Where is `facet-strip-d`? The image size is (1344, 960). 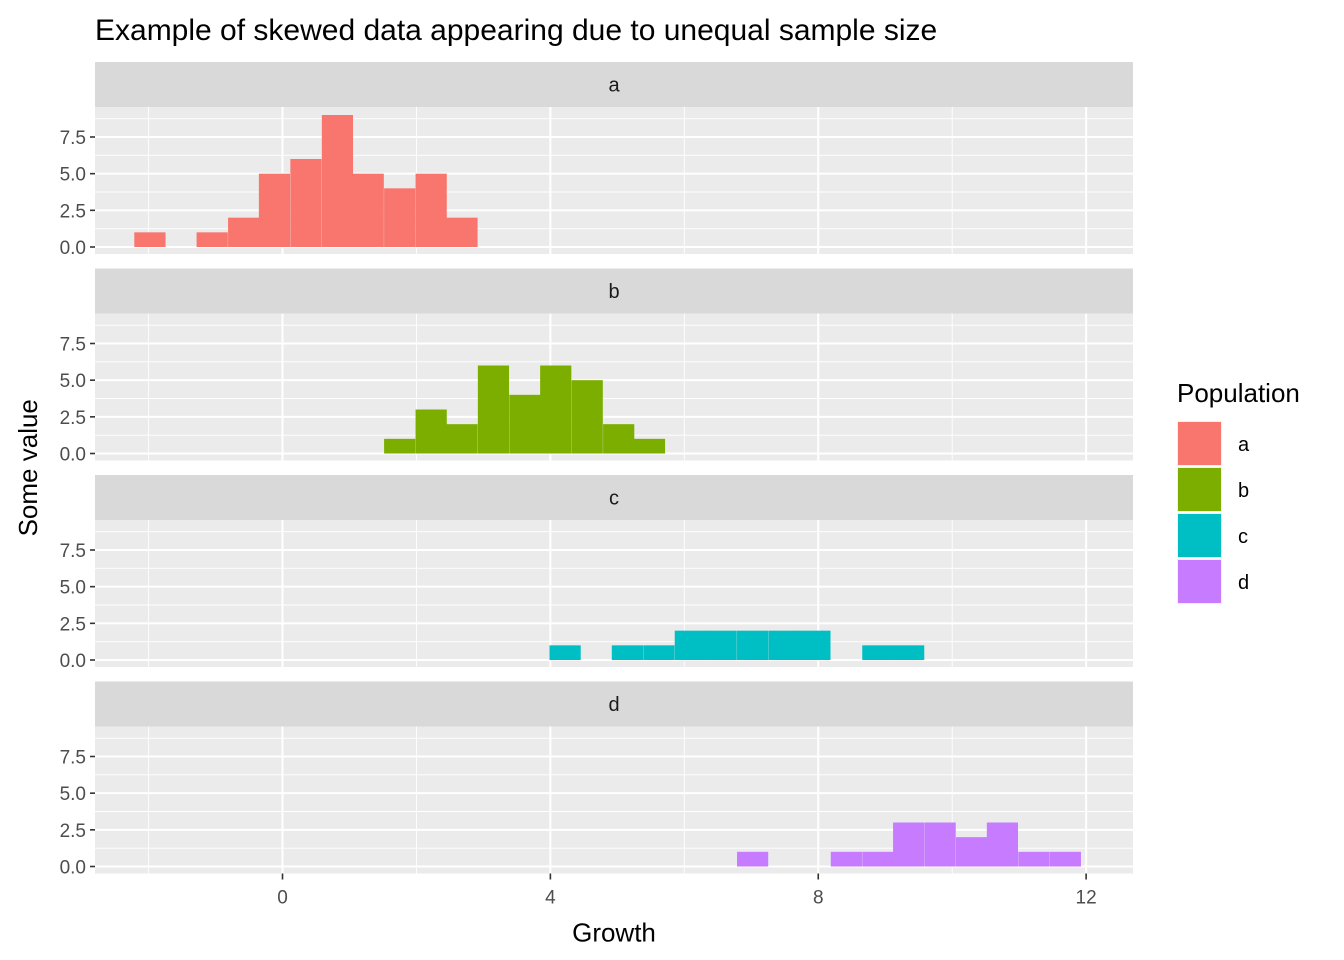 facet-strip-d is located at coordinates (614, 704).